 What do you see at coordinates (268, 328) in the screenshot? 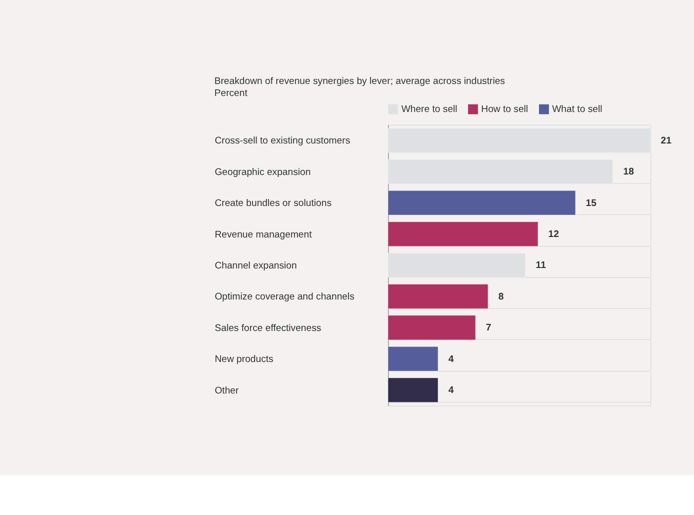
I see `y-tick-label: Sales force effectiveness` at bounding box center [268, 328].